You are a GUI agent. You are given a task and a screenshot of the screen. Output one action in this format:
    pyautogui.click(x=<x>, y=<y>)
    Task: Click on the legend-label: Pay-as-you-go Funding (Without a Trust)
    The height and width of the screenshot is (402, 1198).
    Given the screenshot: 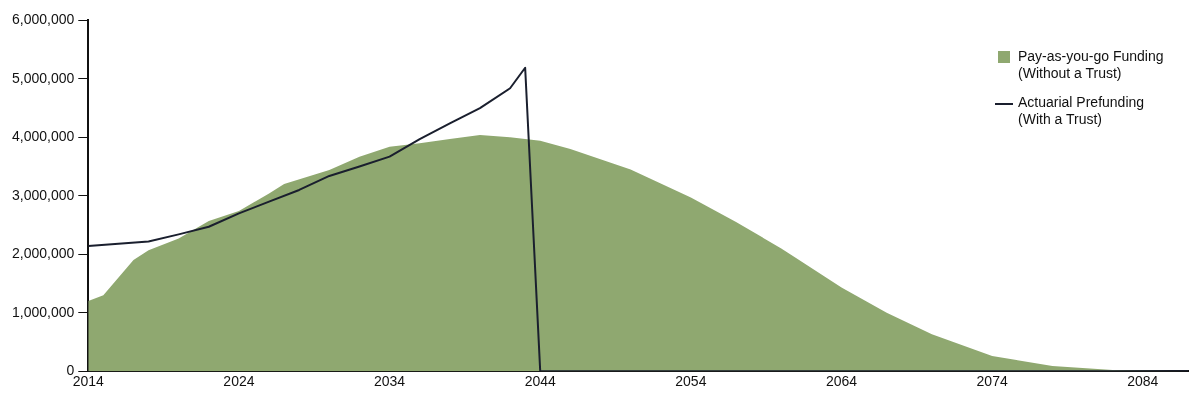 What is the action you would take?
    pyautogui.click(x=1091, y=65)
    